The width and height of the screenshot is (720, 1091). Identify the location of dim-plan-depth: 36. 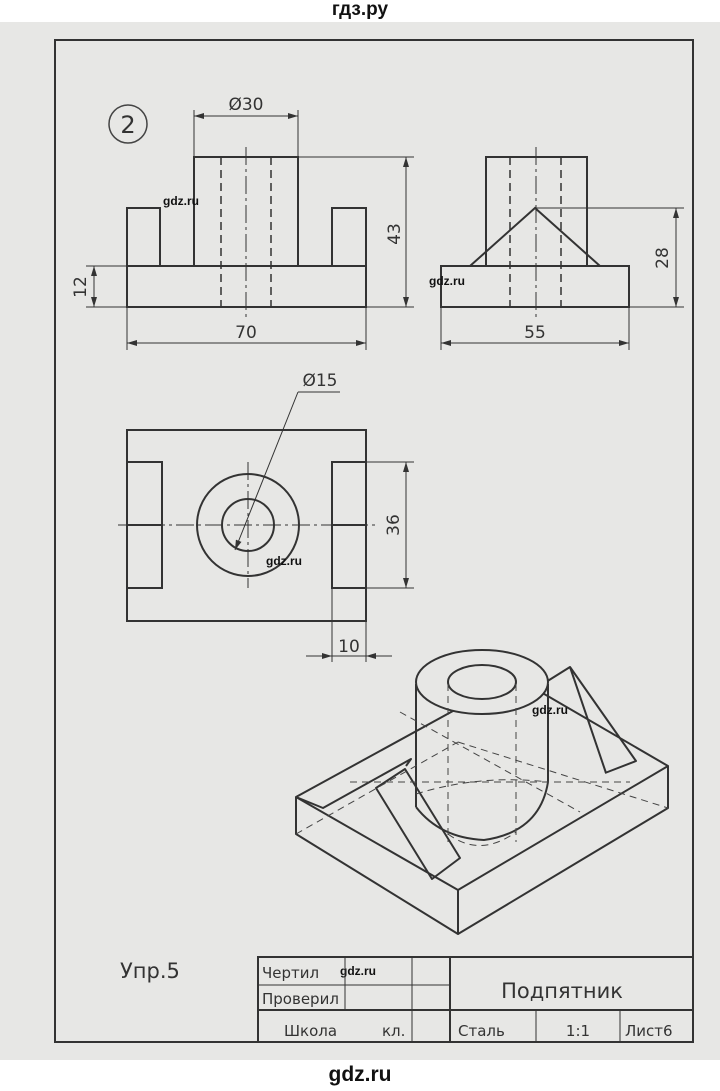
(394, 525).